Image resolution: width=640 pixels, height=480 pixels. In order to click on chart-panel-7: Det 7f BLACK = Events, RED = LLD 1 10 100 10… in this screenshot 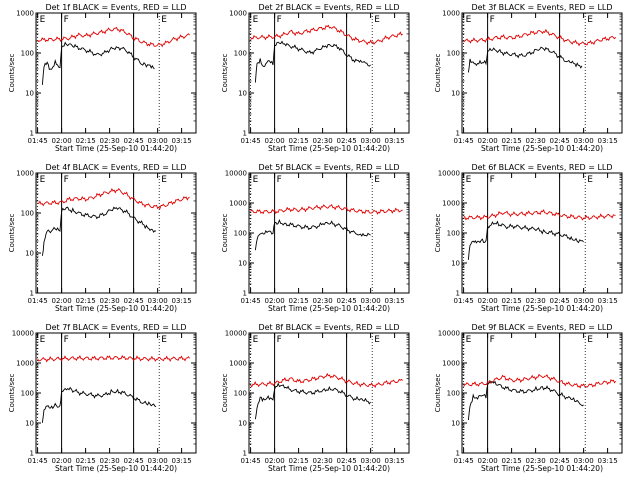, I will do `click(102, 398)`.